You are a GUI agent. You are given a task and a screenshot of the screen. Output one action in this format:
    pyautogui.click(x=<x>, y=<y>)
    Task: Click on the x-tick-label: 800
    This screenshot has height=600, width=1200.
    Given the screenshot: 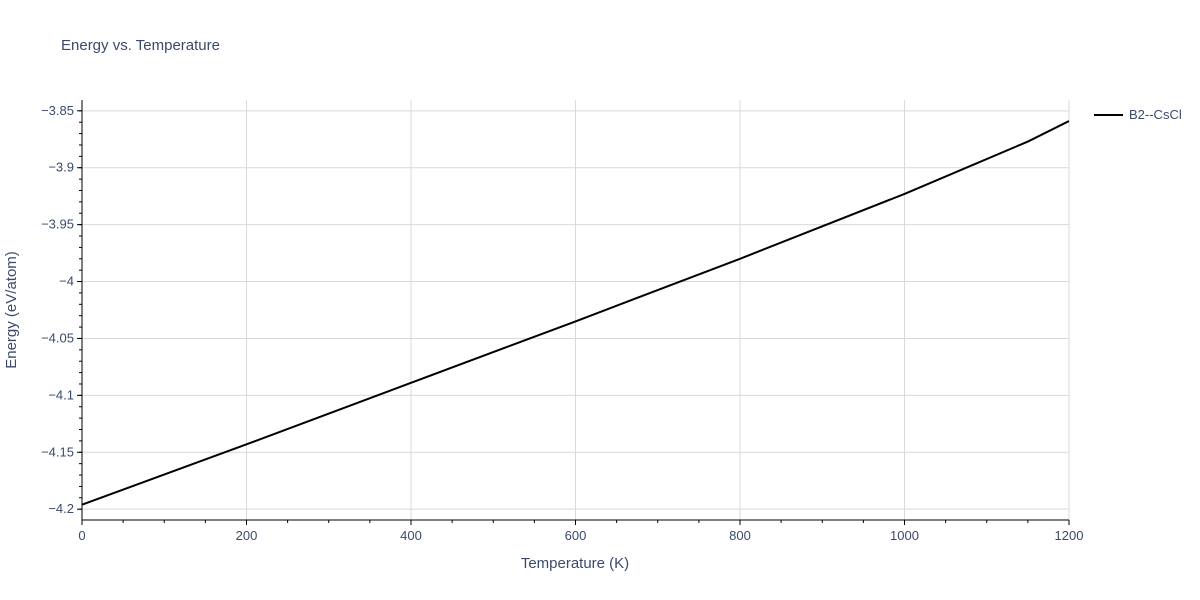 What is the action you would take?
    pyautogui.click(x=740, y=535)
    